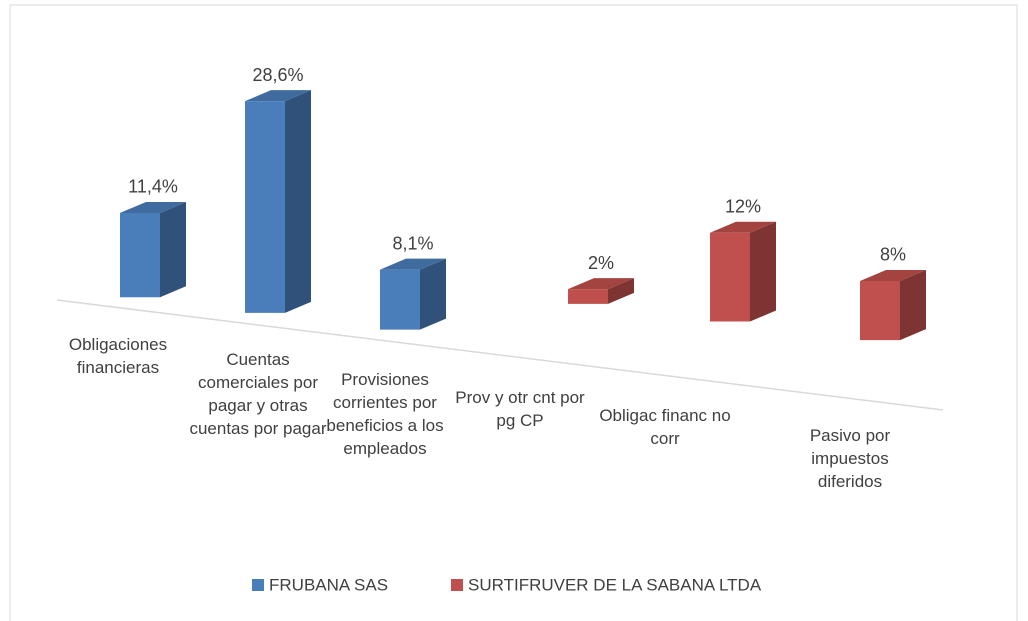 This screenshot has height=621, width=1028. Describe the element at coordinates (118, 356) in the screenshot. I see `x-tick-label: Obligaciones financieras` at that location.